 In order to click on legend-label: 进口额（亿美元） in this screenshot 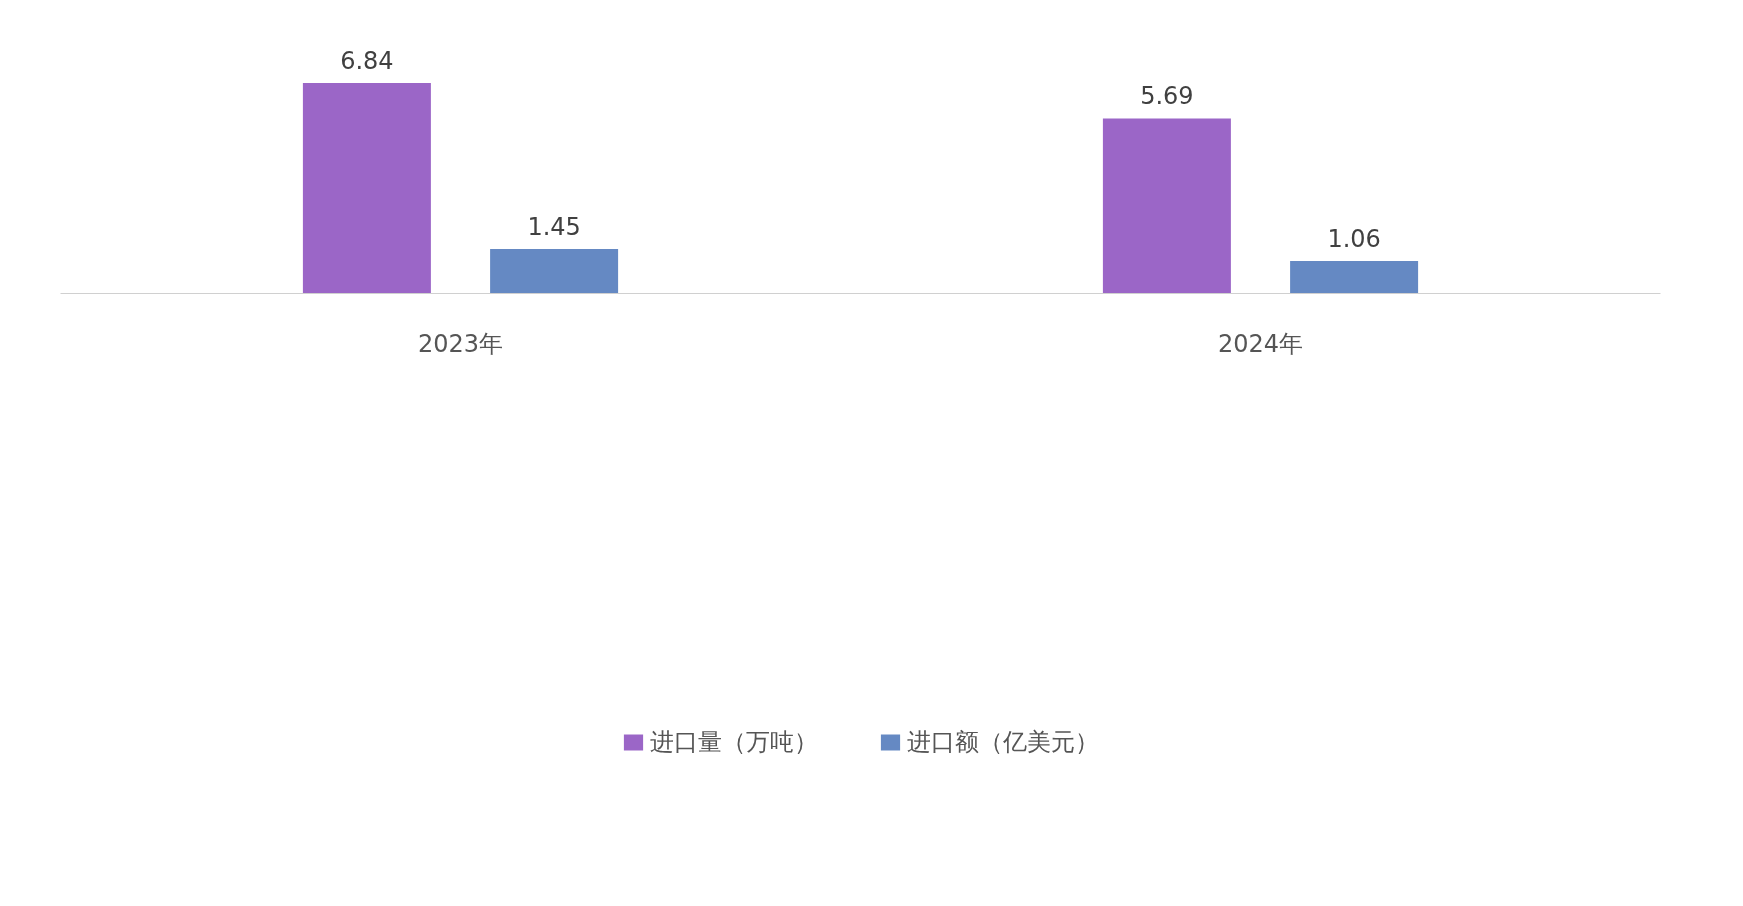, I will do `click(1003, 742)`.